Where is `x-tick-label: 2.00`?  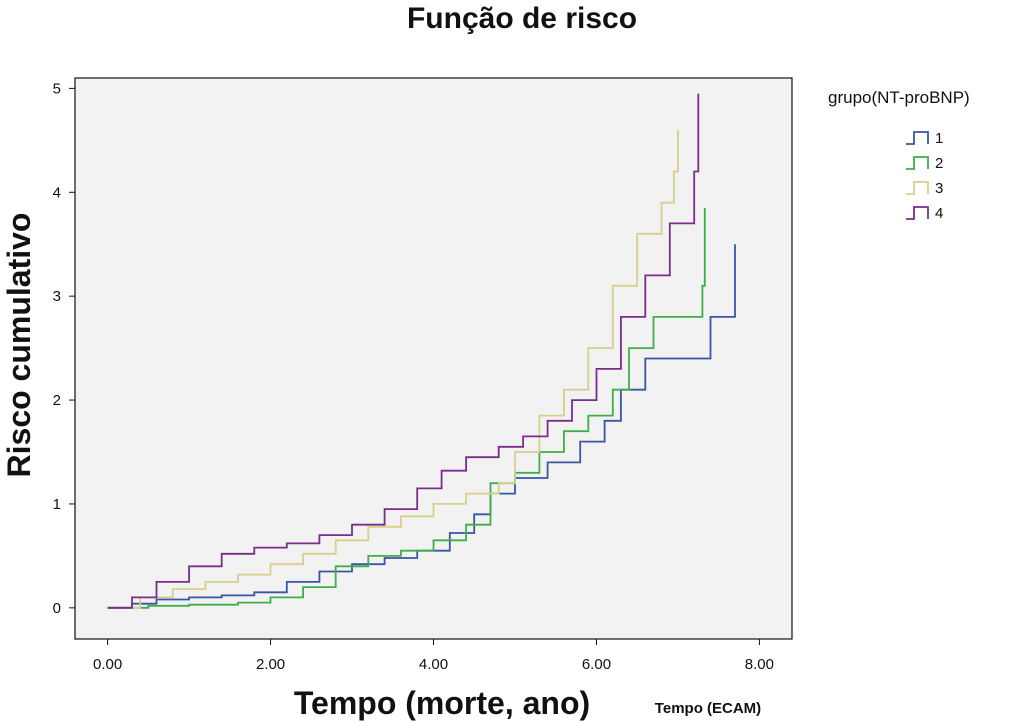
x-tick-label: 2.00 is located at coordinates (270, 664).